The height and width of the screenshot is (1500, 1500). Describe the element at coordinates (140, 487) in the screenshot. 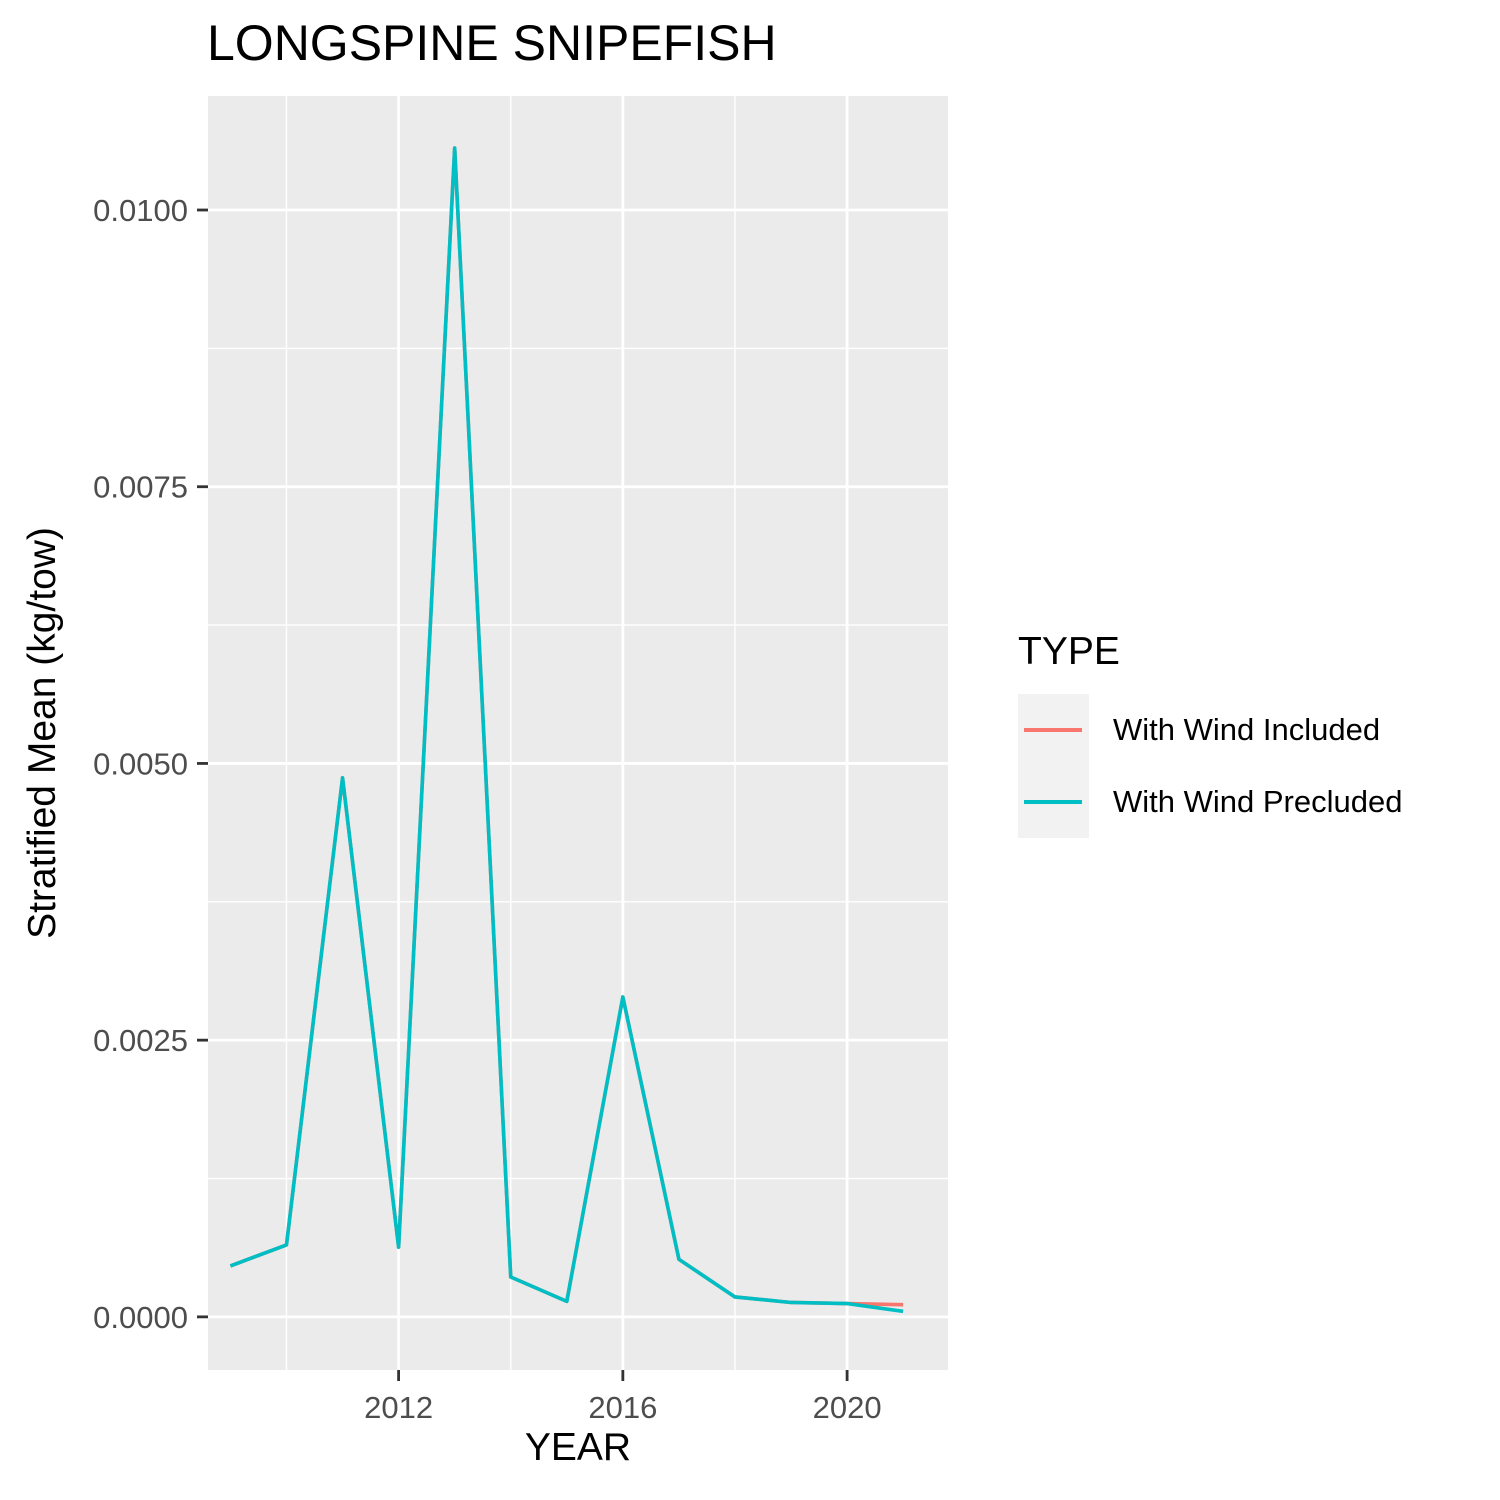

I see `y-tick-label: 0.0075` at that location.